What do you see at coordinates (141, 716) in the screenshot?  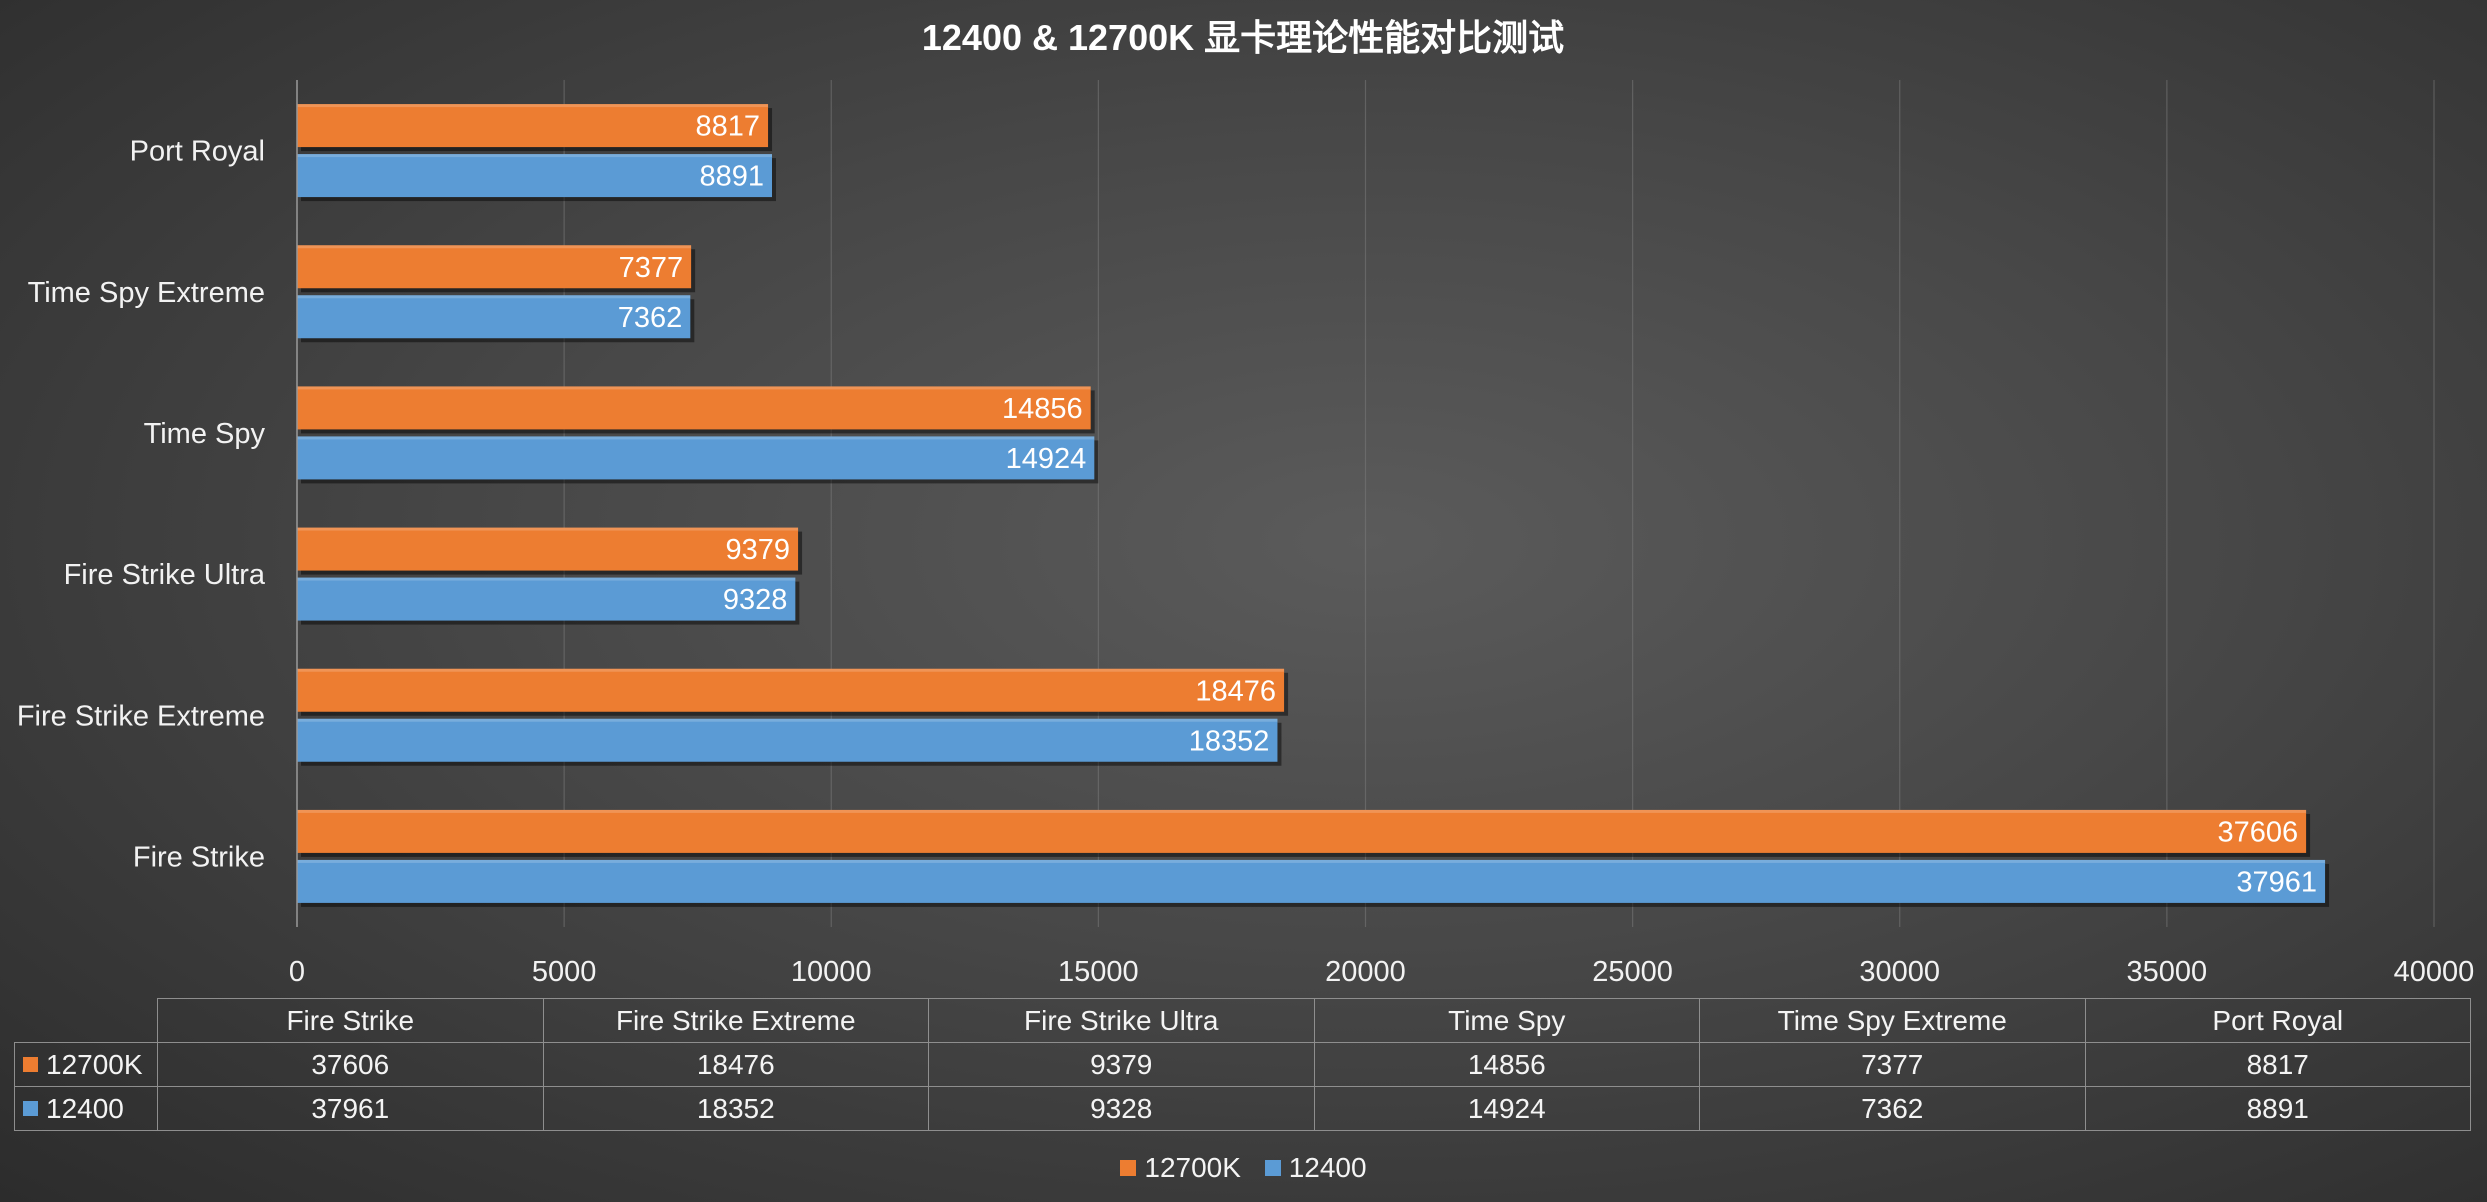 I see `category-label: Fire Strike Extreme` at bounding box center [141, 716].